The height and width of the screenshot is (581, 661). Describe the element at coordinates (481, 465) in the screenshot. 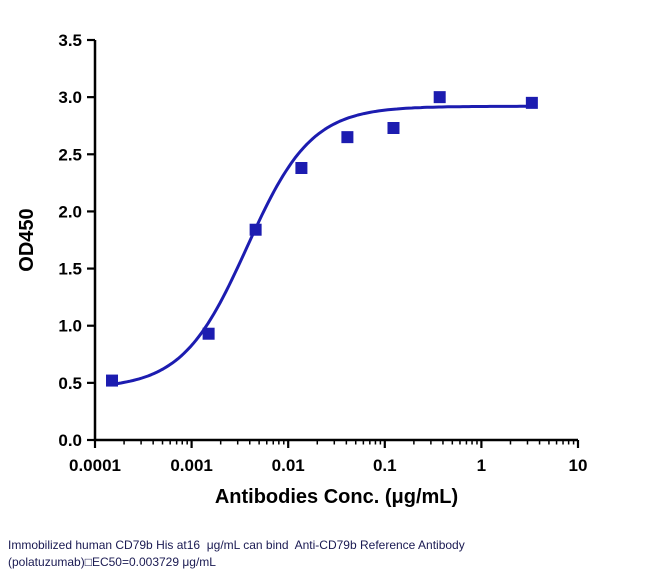

I see `x-tick-label: 1` at that location.